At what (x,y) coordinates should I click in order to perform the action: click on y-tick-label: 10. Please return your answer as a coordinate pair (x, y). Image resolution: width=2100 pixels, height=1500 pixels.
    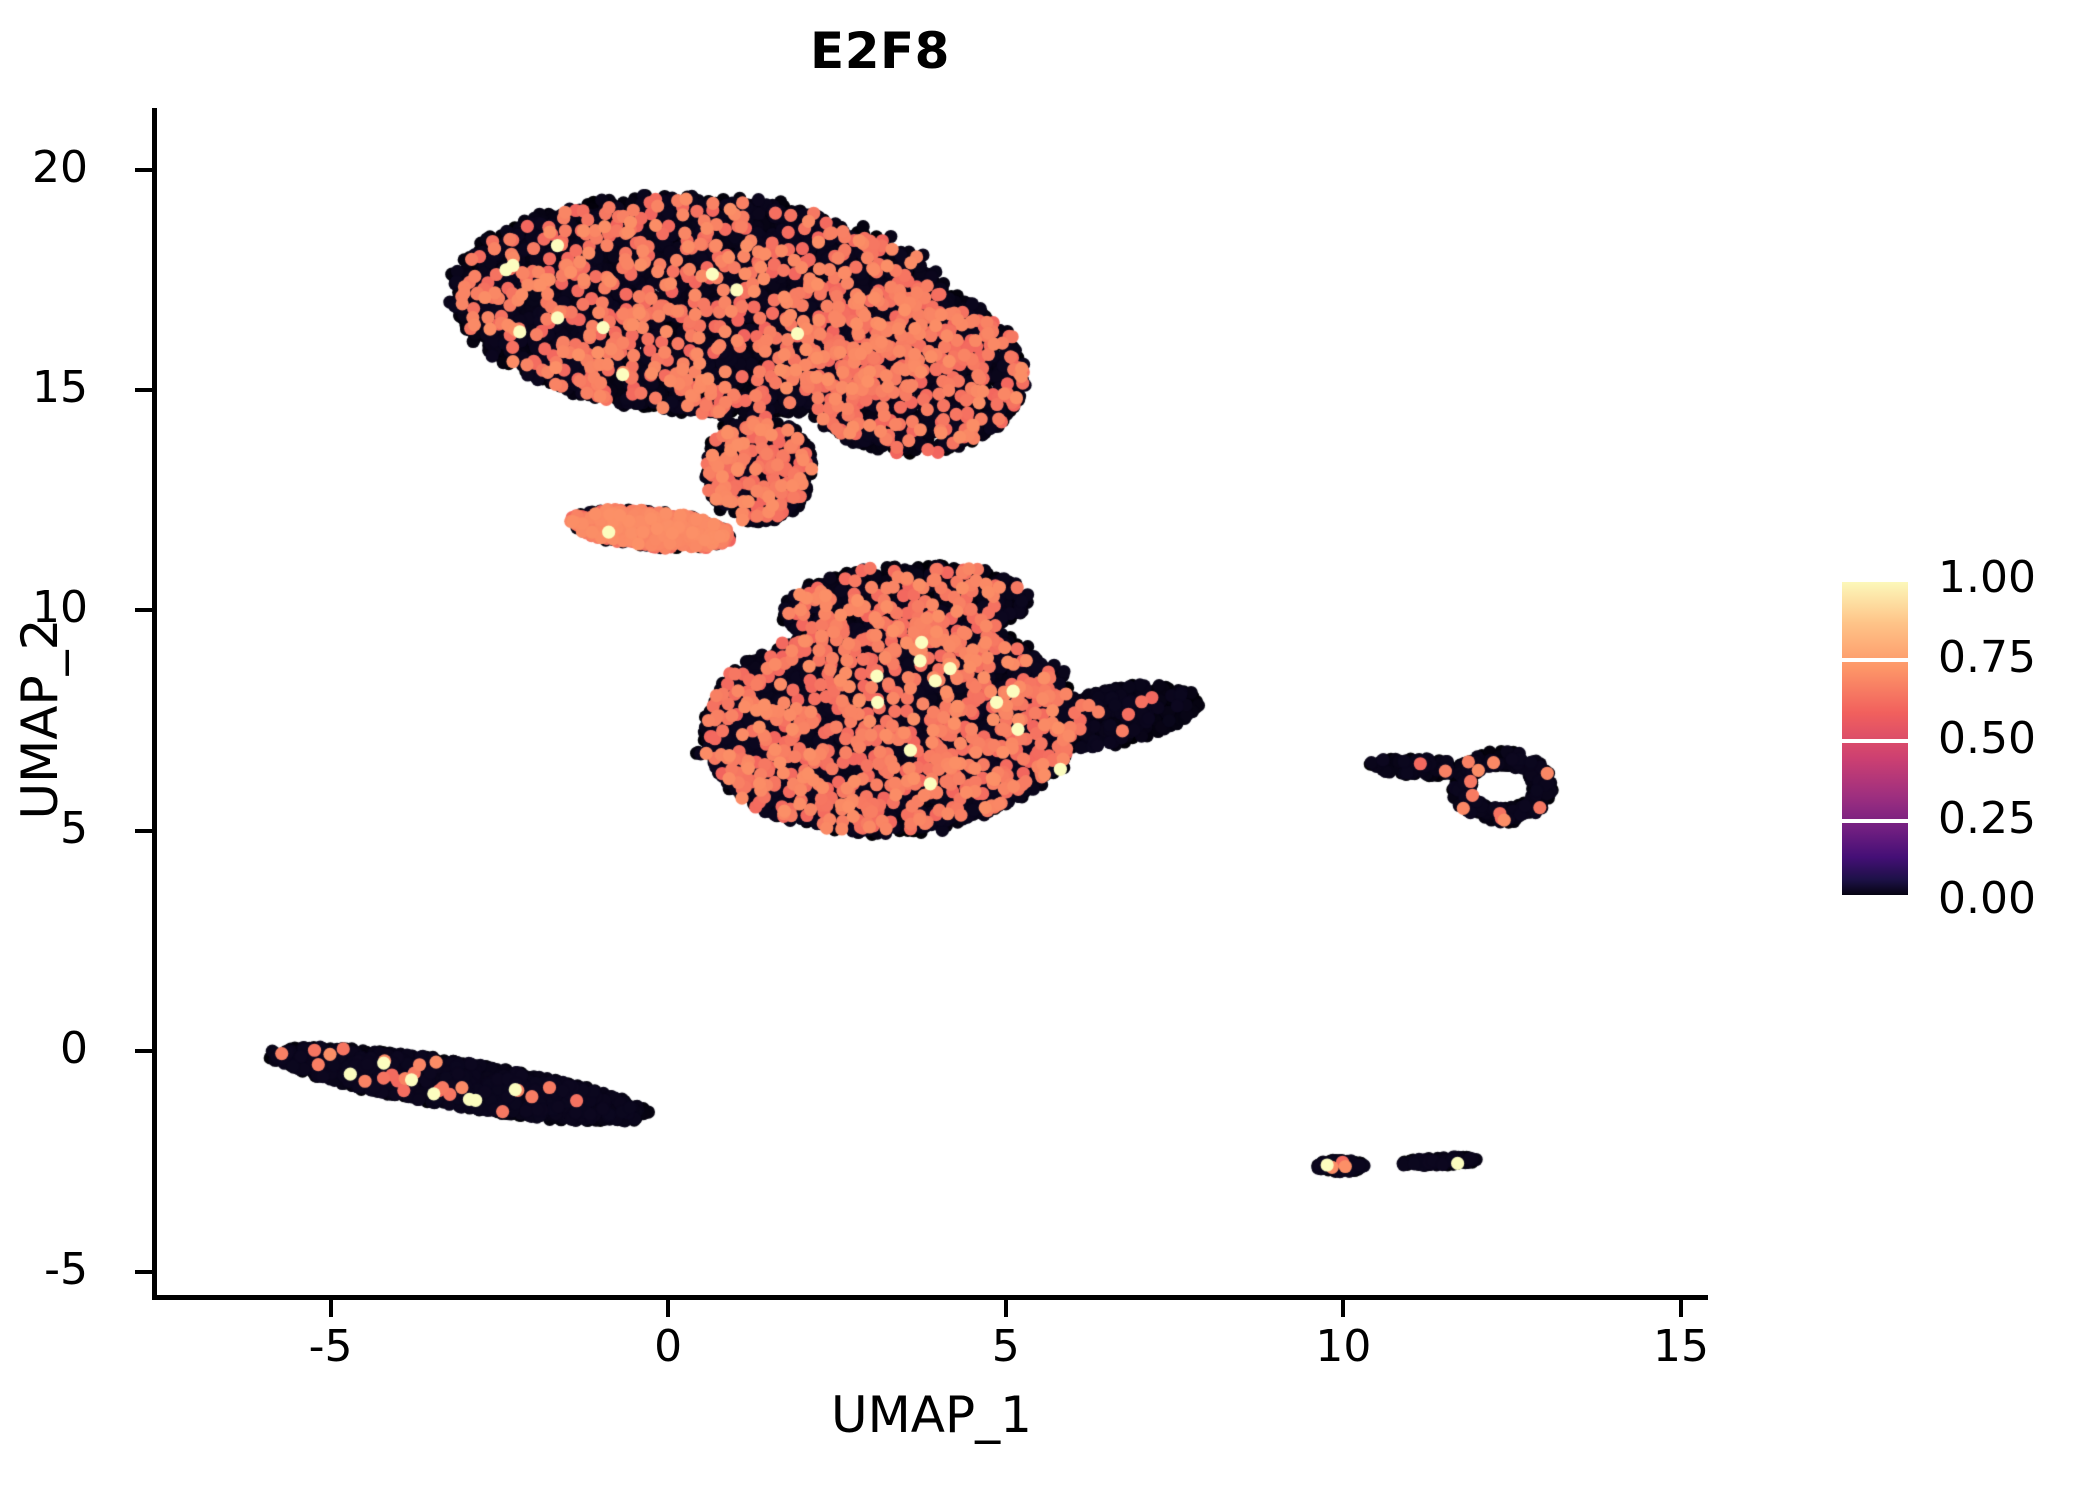
    Looking at the image, I should click on (60, 608).